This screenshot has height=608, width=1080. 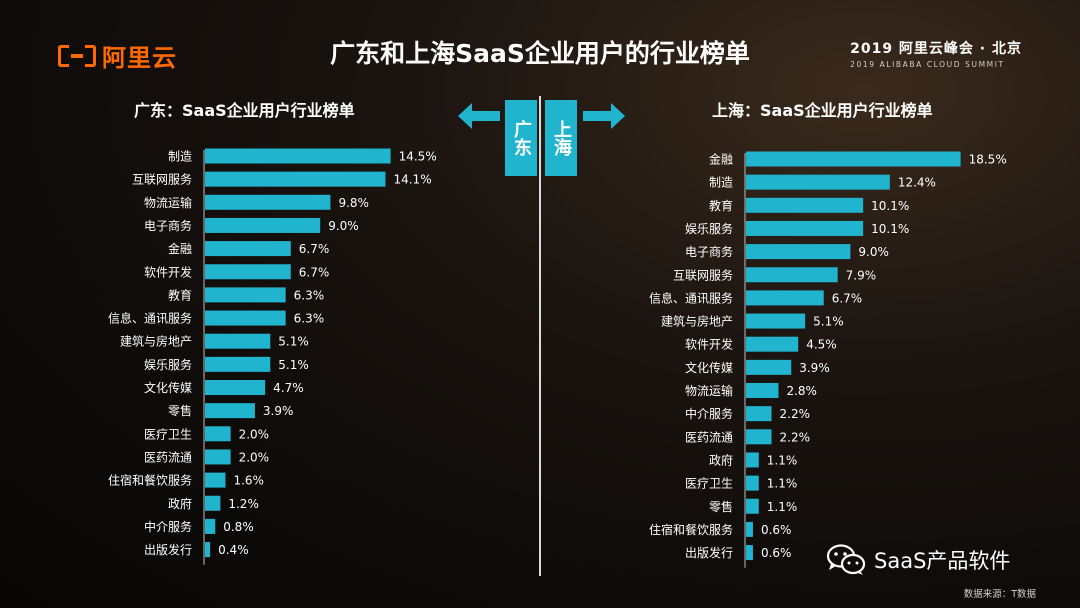 What do you see at coordinates (233, 550) in the screenshot?
I see `data-label: 0.4%` at bounding box center [233, 550].